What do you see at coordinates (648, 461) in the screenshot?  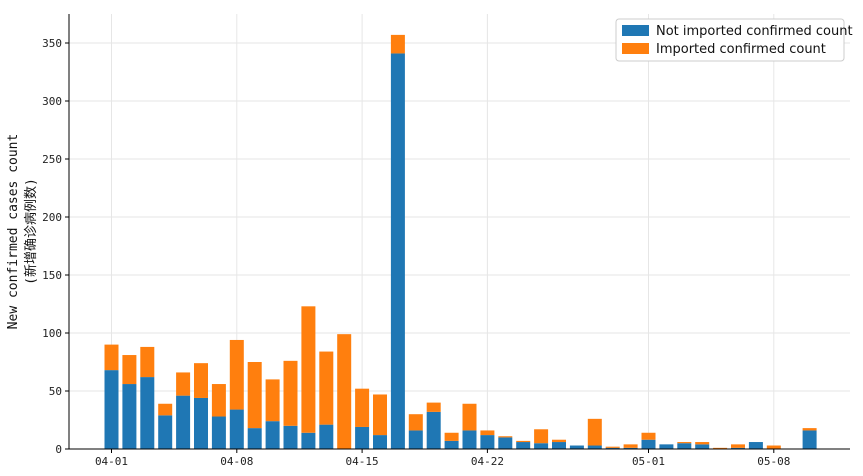 I see `x-tick-label: 05-01` at bounding box center [648, 461].